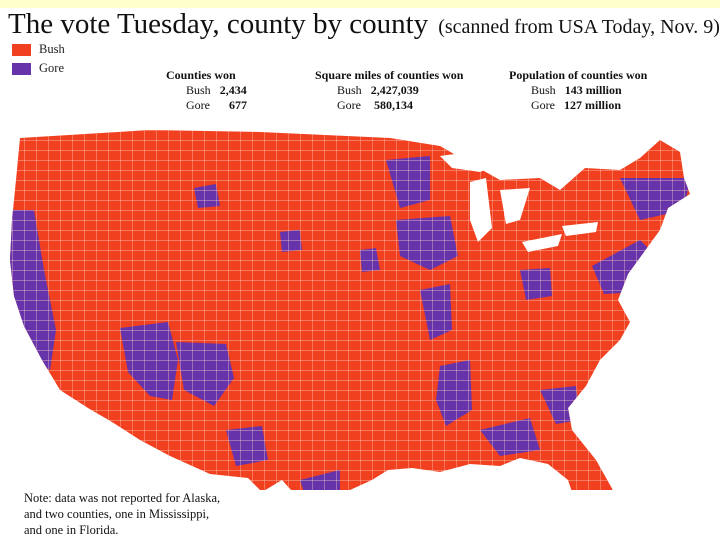  I want to click on stat-counties-won: Counties won Bush 2,434 Gore 677, so click(206, 90).